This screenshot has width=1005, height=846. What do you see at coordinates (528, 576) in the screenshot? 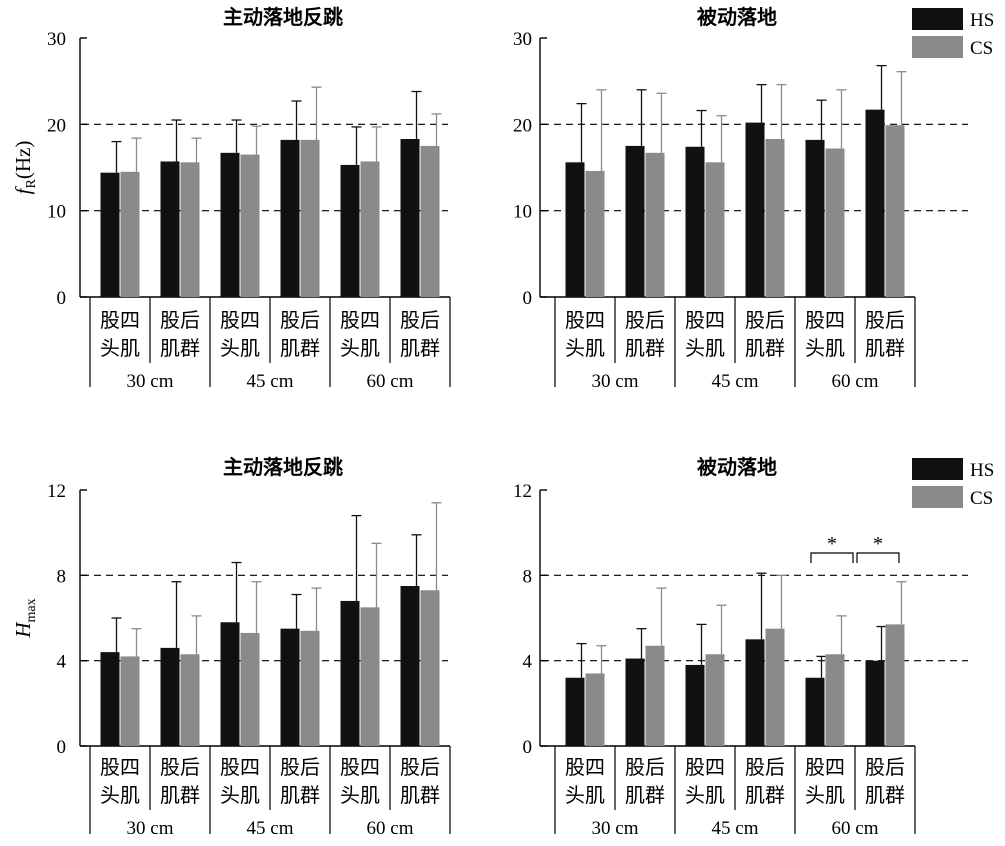
I see `y-tick-label: 8` at bounding box center [528, 576].